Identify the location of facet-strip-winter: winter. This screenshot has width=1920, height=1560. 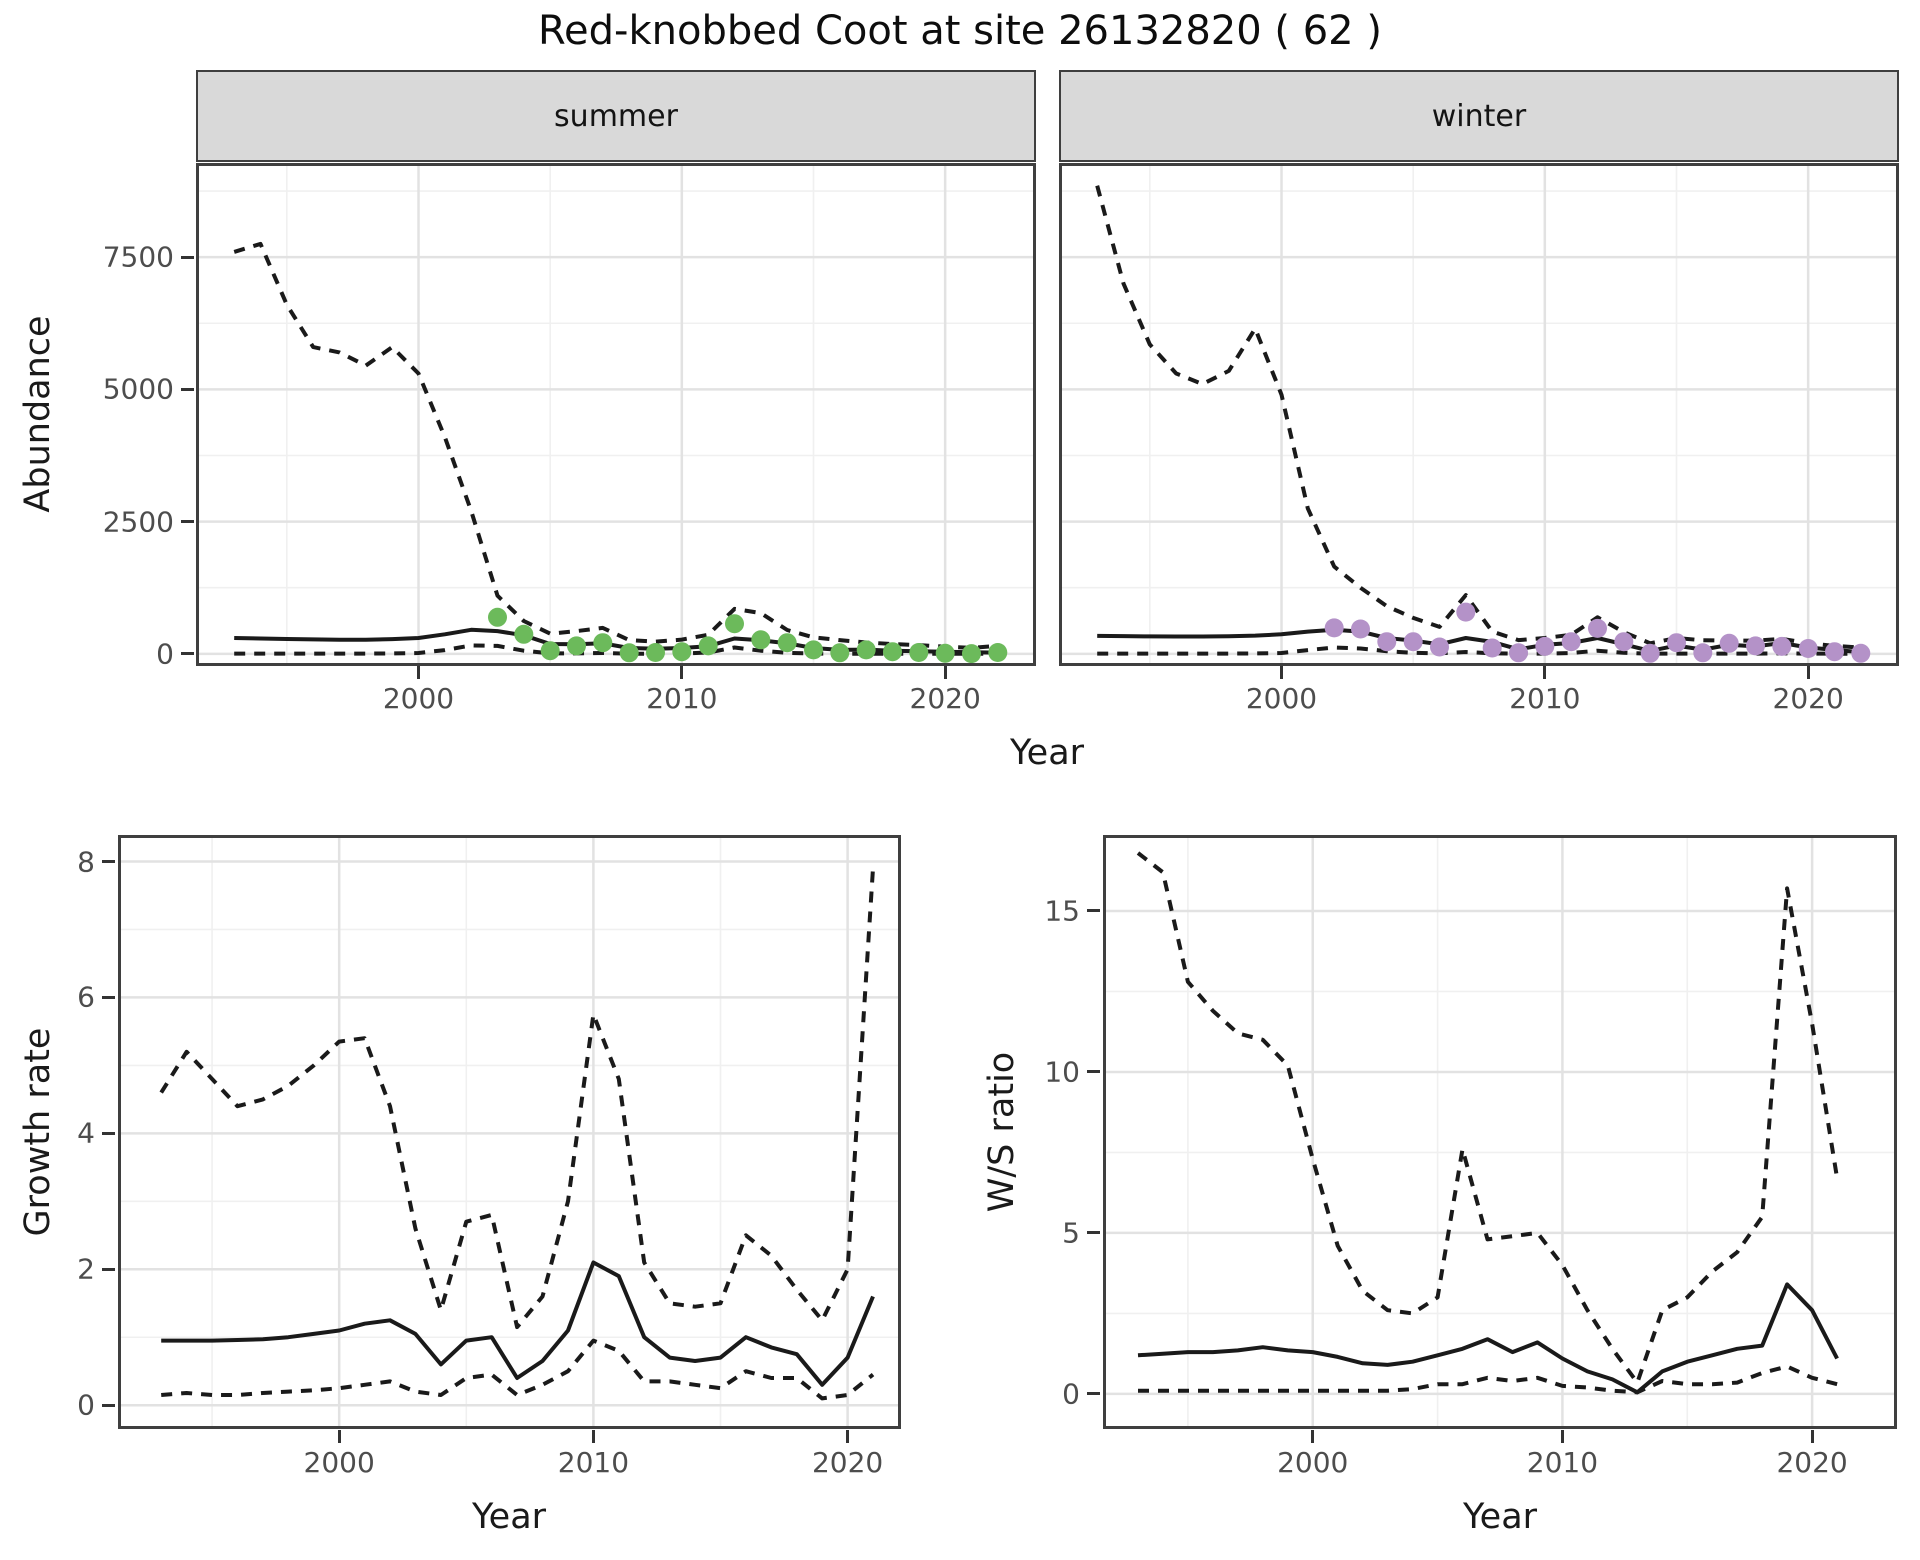
(1479, 116).